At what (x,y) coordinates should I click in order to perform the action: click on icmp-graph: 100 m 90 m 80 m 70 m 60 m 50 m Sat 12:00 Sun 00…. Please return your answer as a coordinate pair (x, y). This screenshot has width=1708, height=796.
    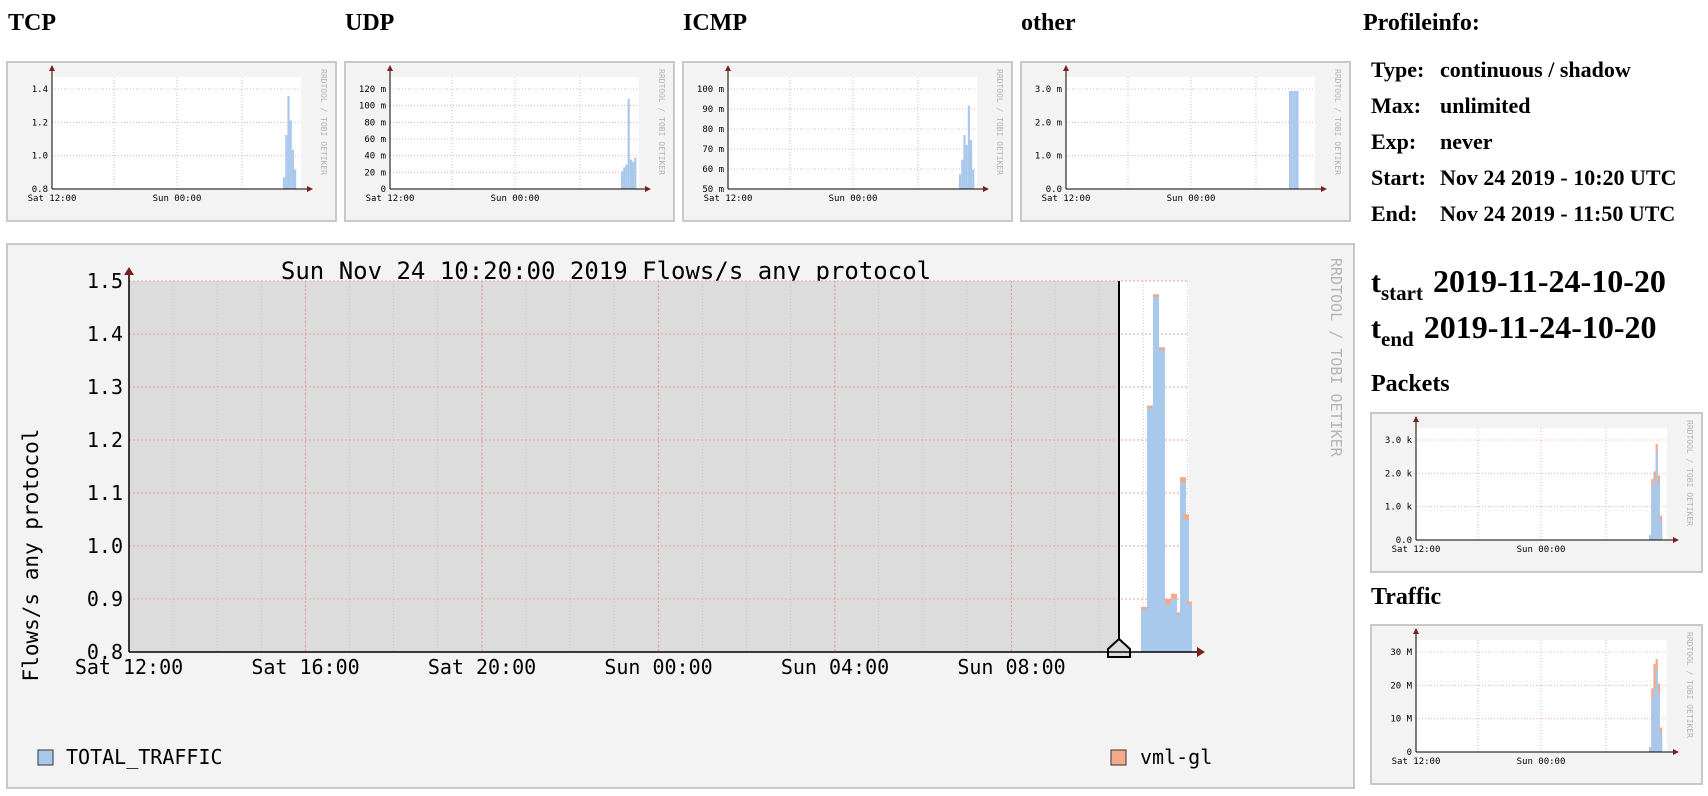
    Looking at the image, I should click on (847, 141).